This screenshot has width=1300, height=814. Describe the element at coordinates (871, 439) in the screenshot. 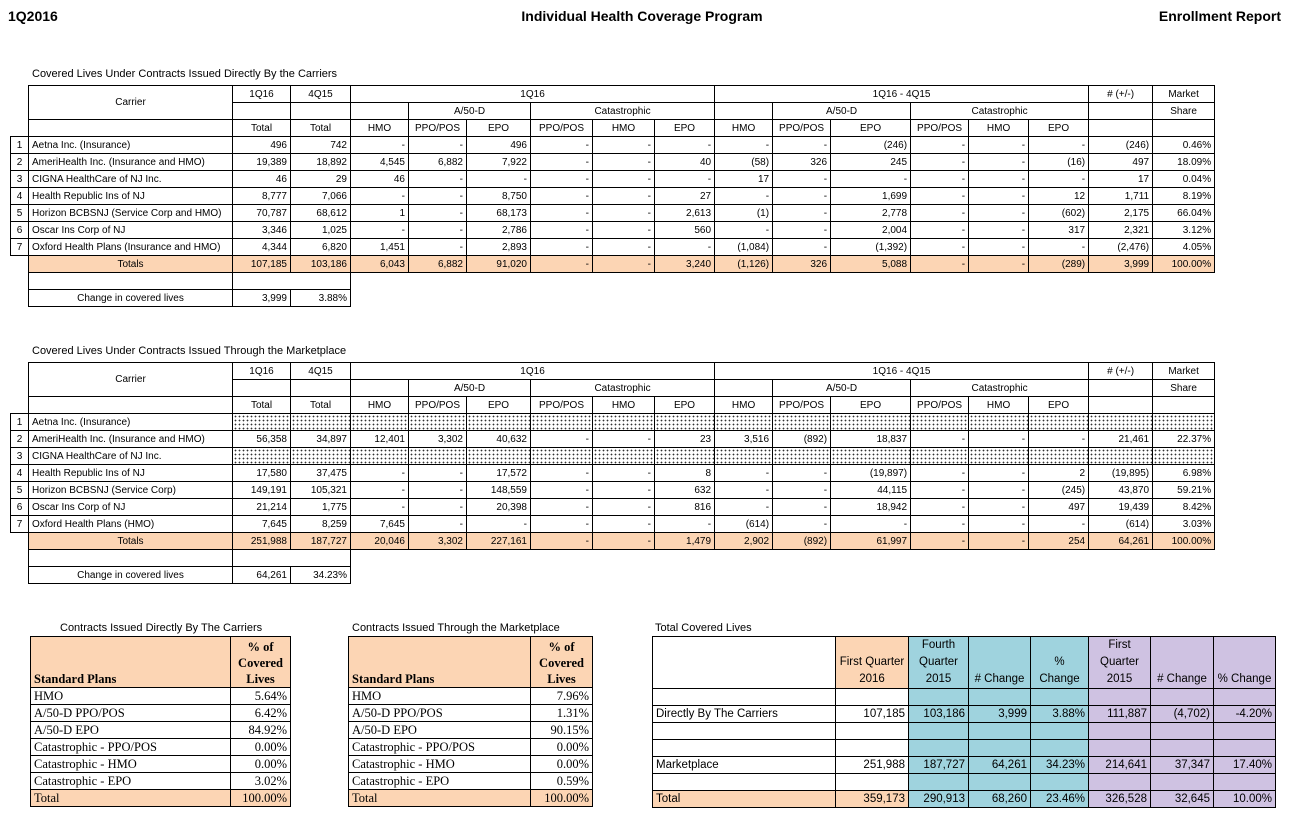

I see `cell: 18,837` at that location.